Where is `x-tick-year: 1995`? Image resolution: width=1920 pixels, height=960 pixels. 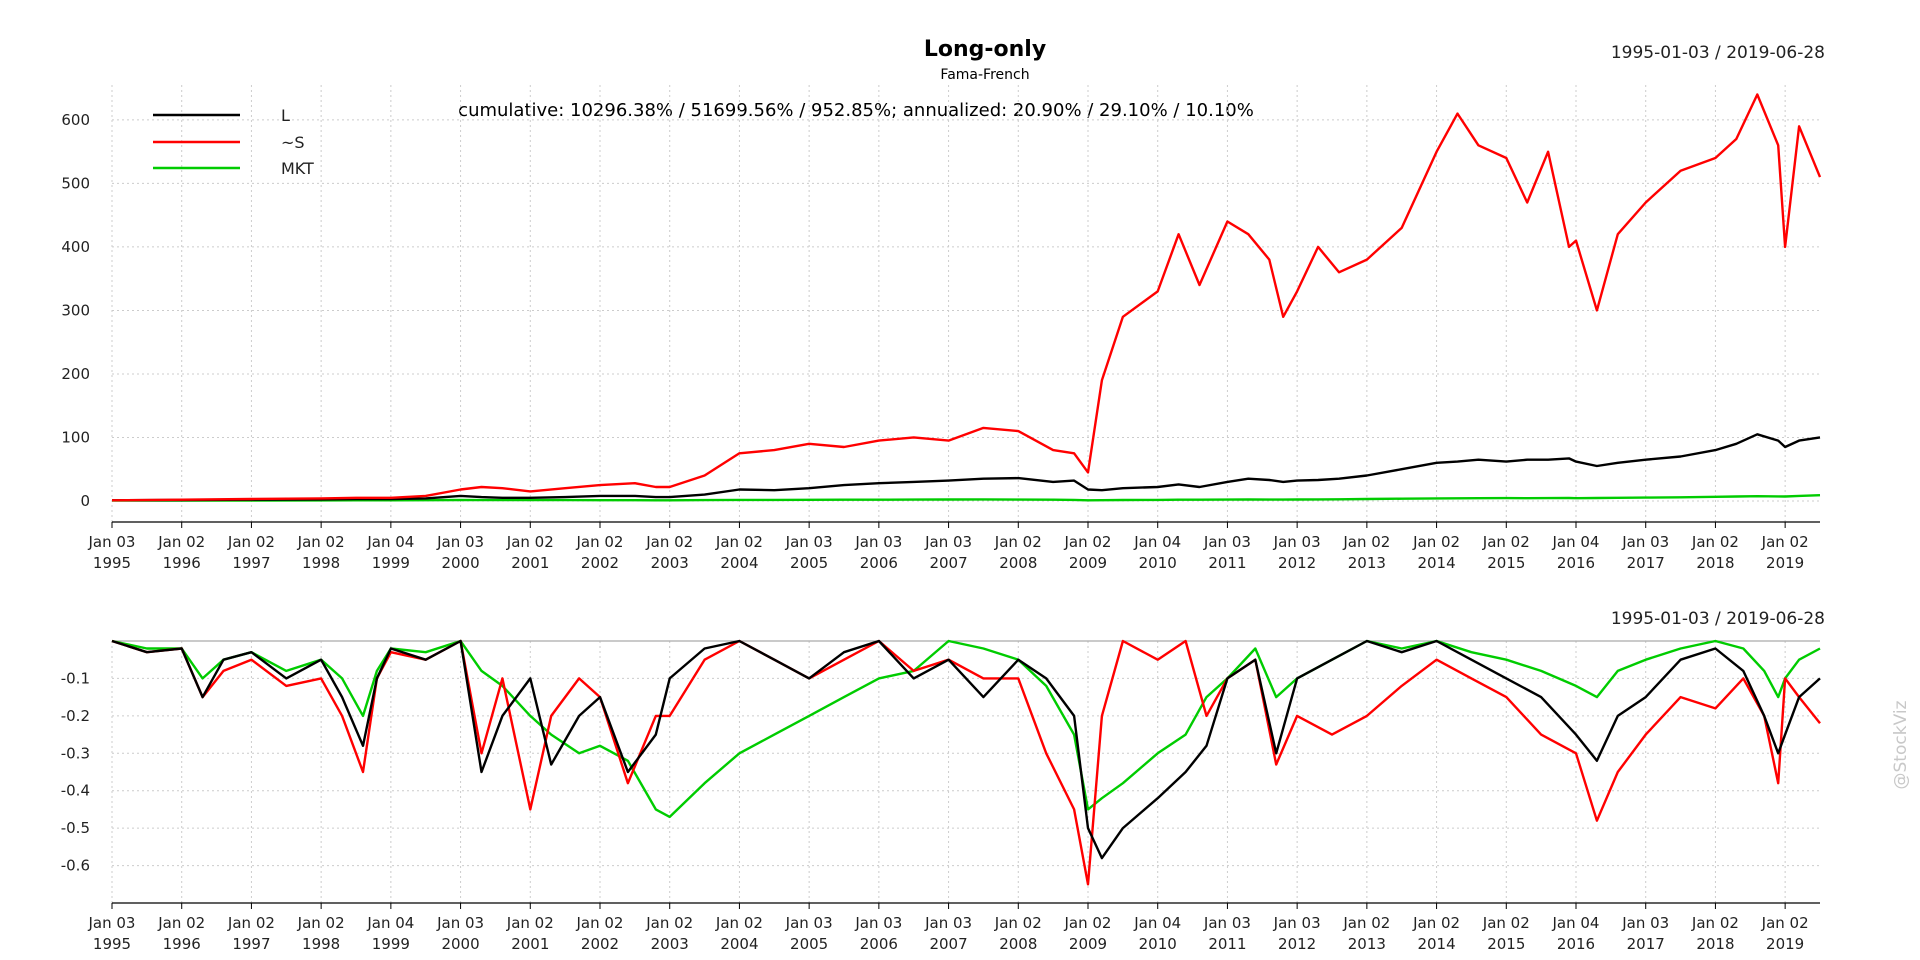 x-tick-year: 1995 is located at coordinates (112, 944).